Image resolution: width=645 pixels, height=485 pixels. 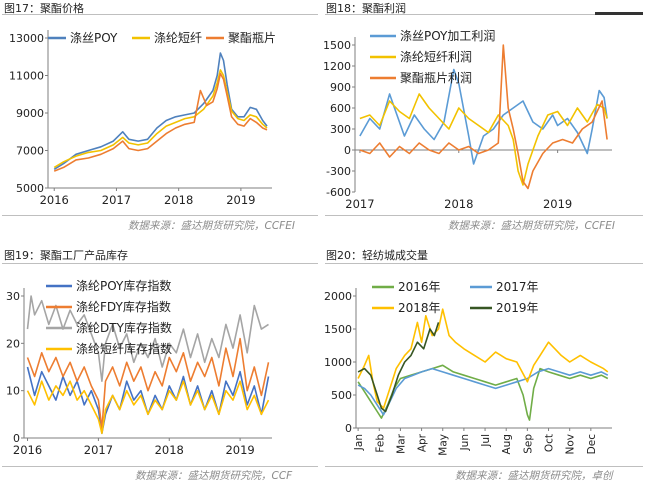 I want to click on x-tick-label: Sep, so click(x=528, y=444).